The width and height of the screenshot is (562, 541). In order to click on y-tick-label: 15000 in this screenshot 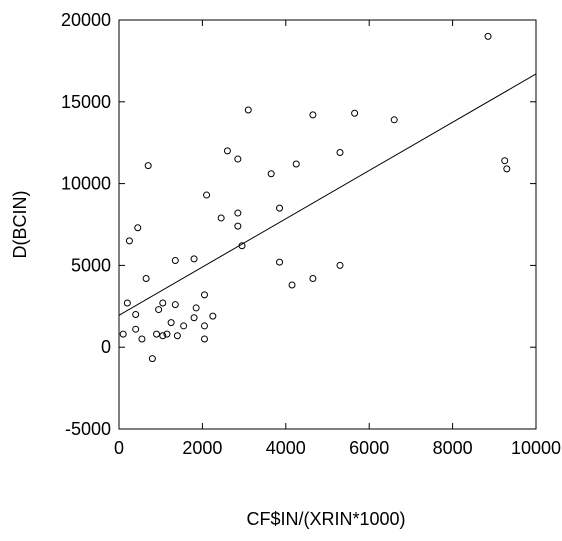, I will do `click(86, 102)`.